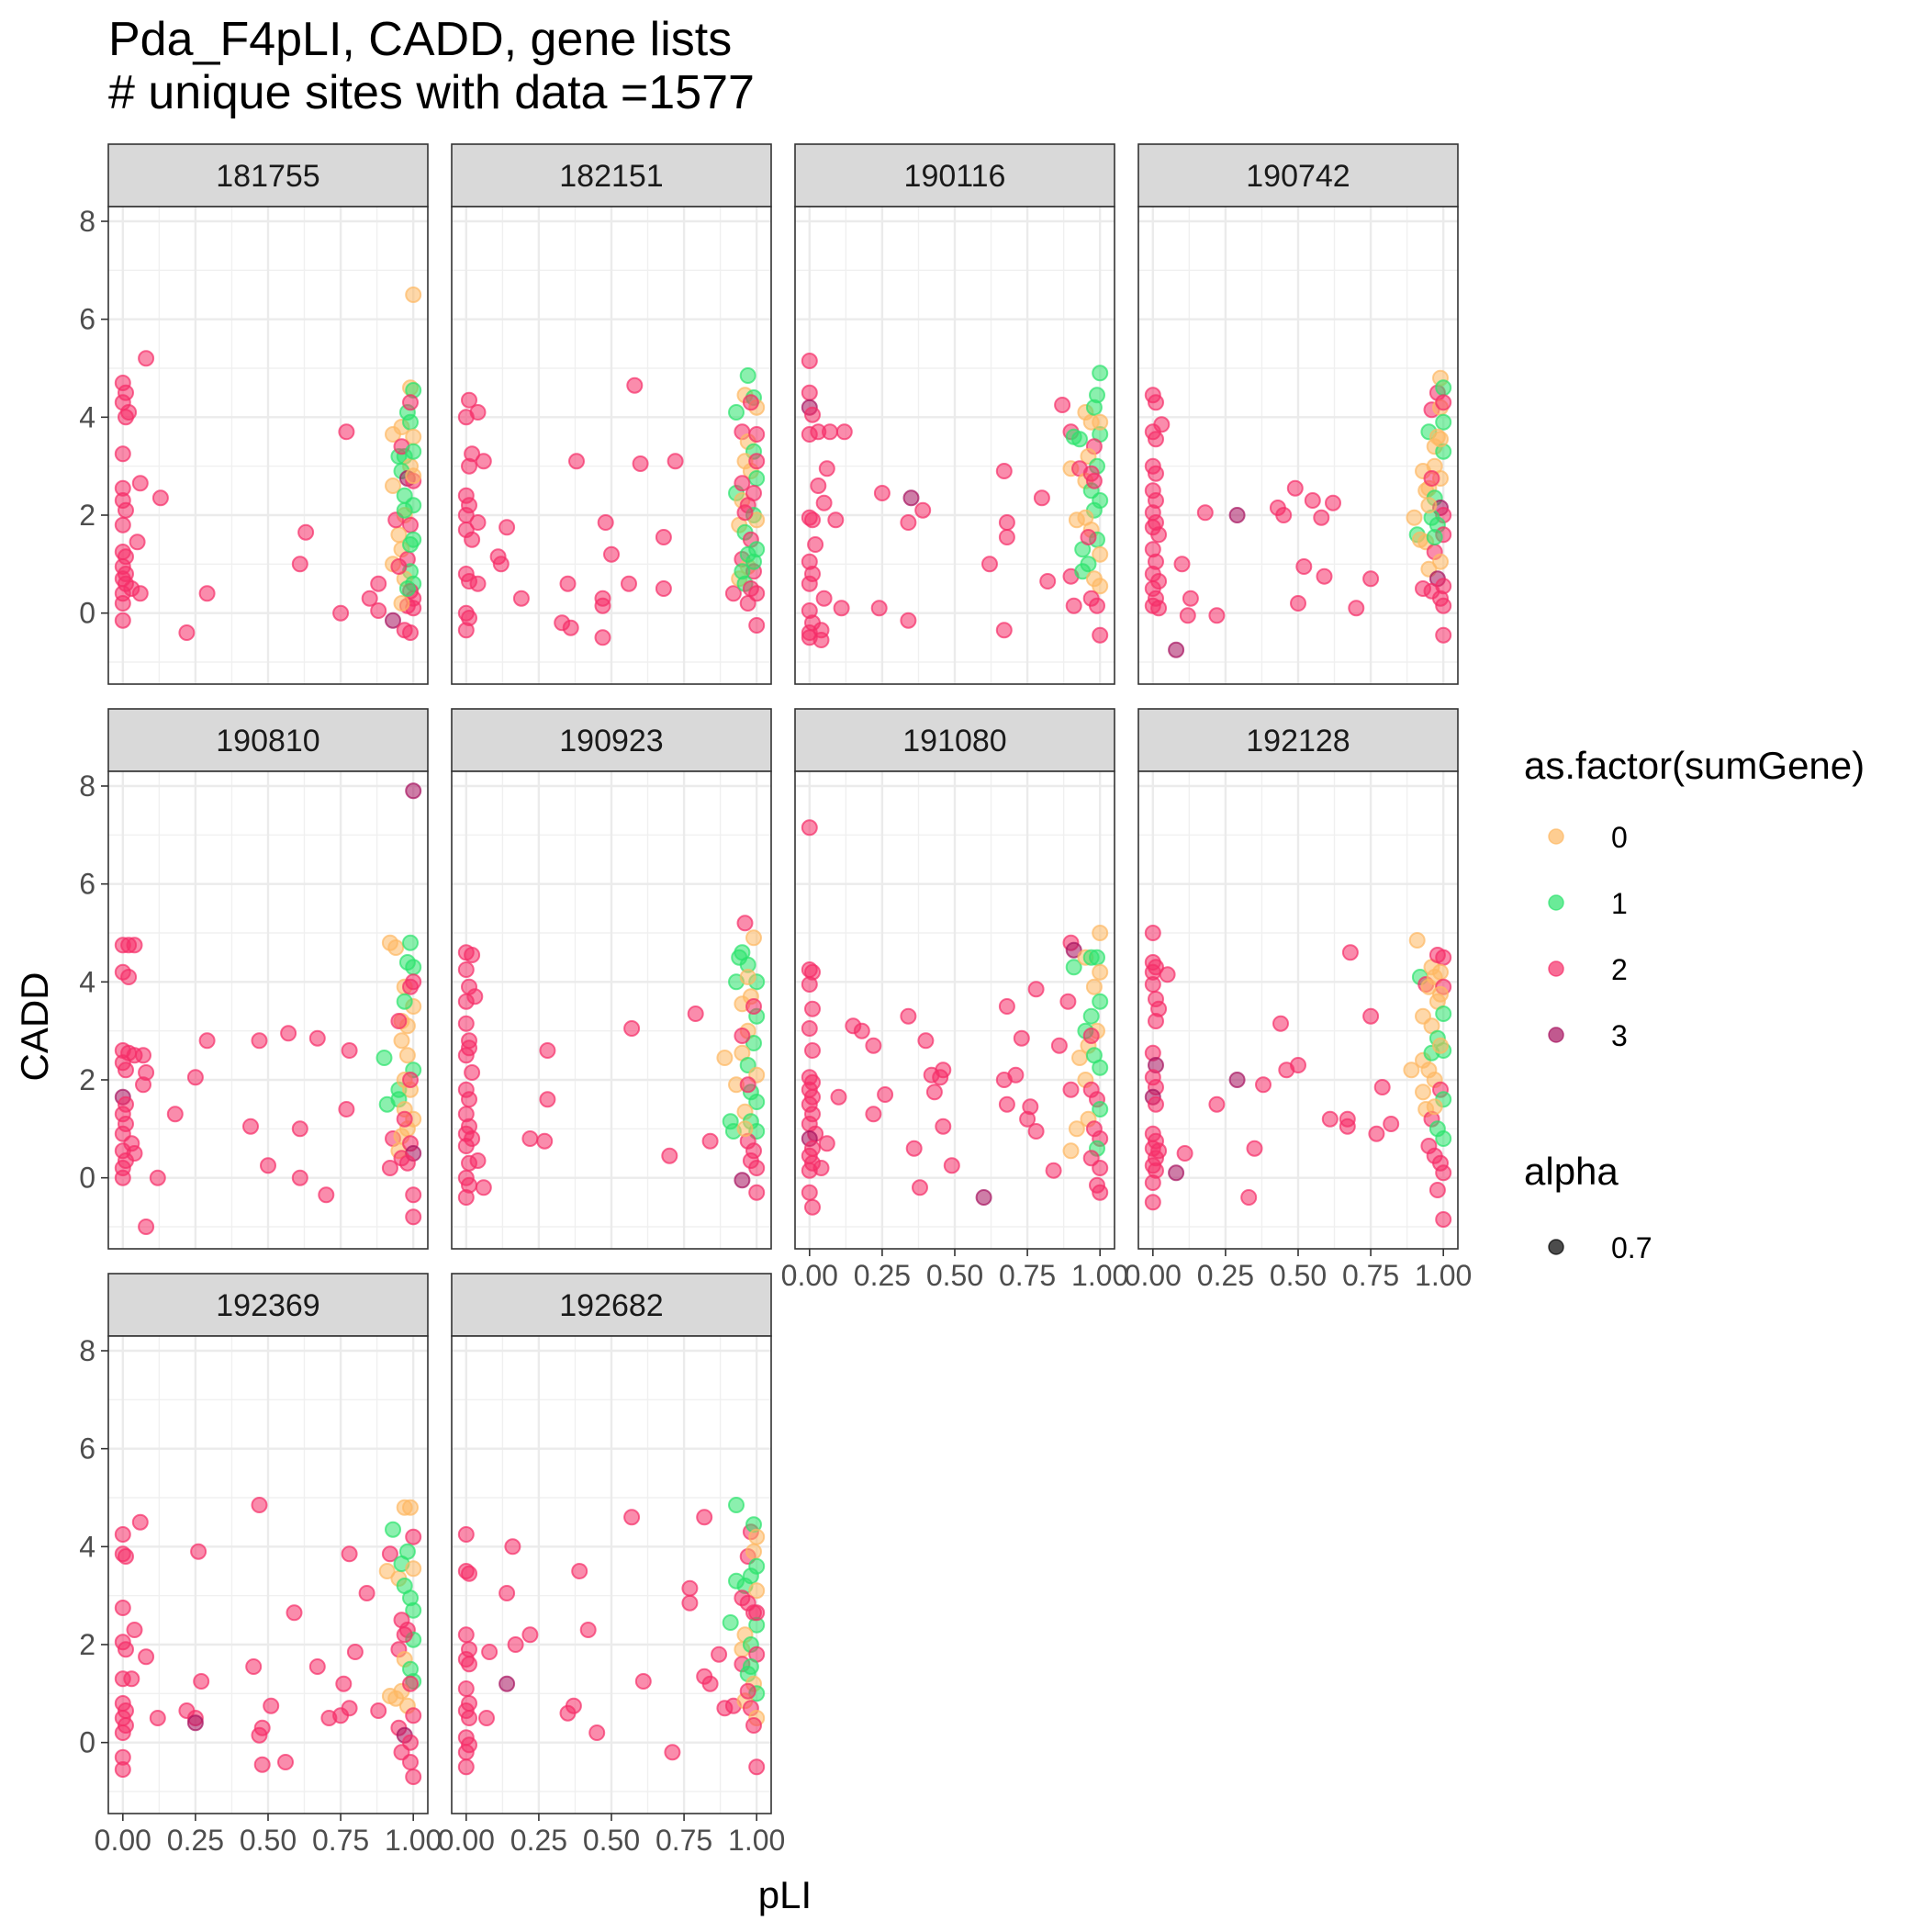 The image size is (1927, 1932). I want to click on facet-panel-192128: 192128 0.00 0.25 0.50 0.75 1.00, so click(1298, 1000).